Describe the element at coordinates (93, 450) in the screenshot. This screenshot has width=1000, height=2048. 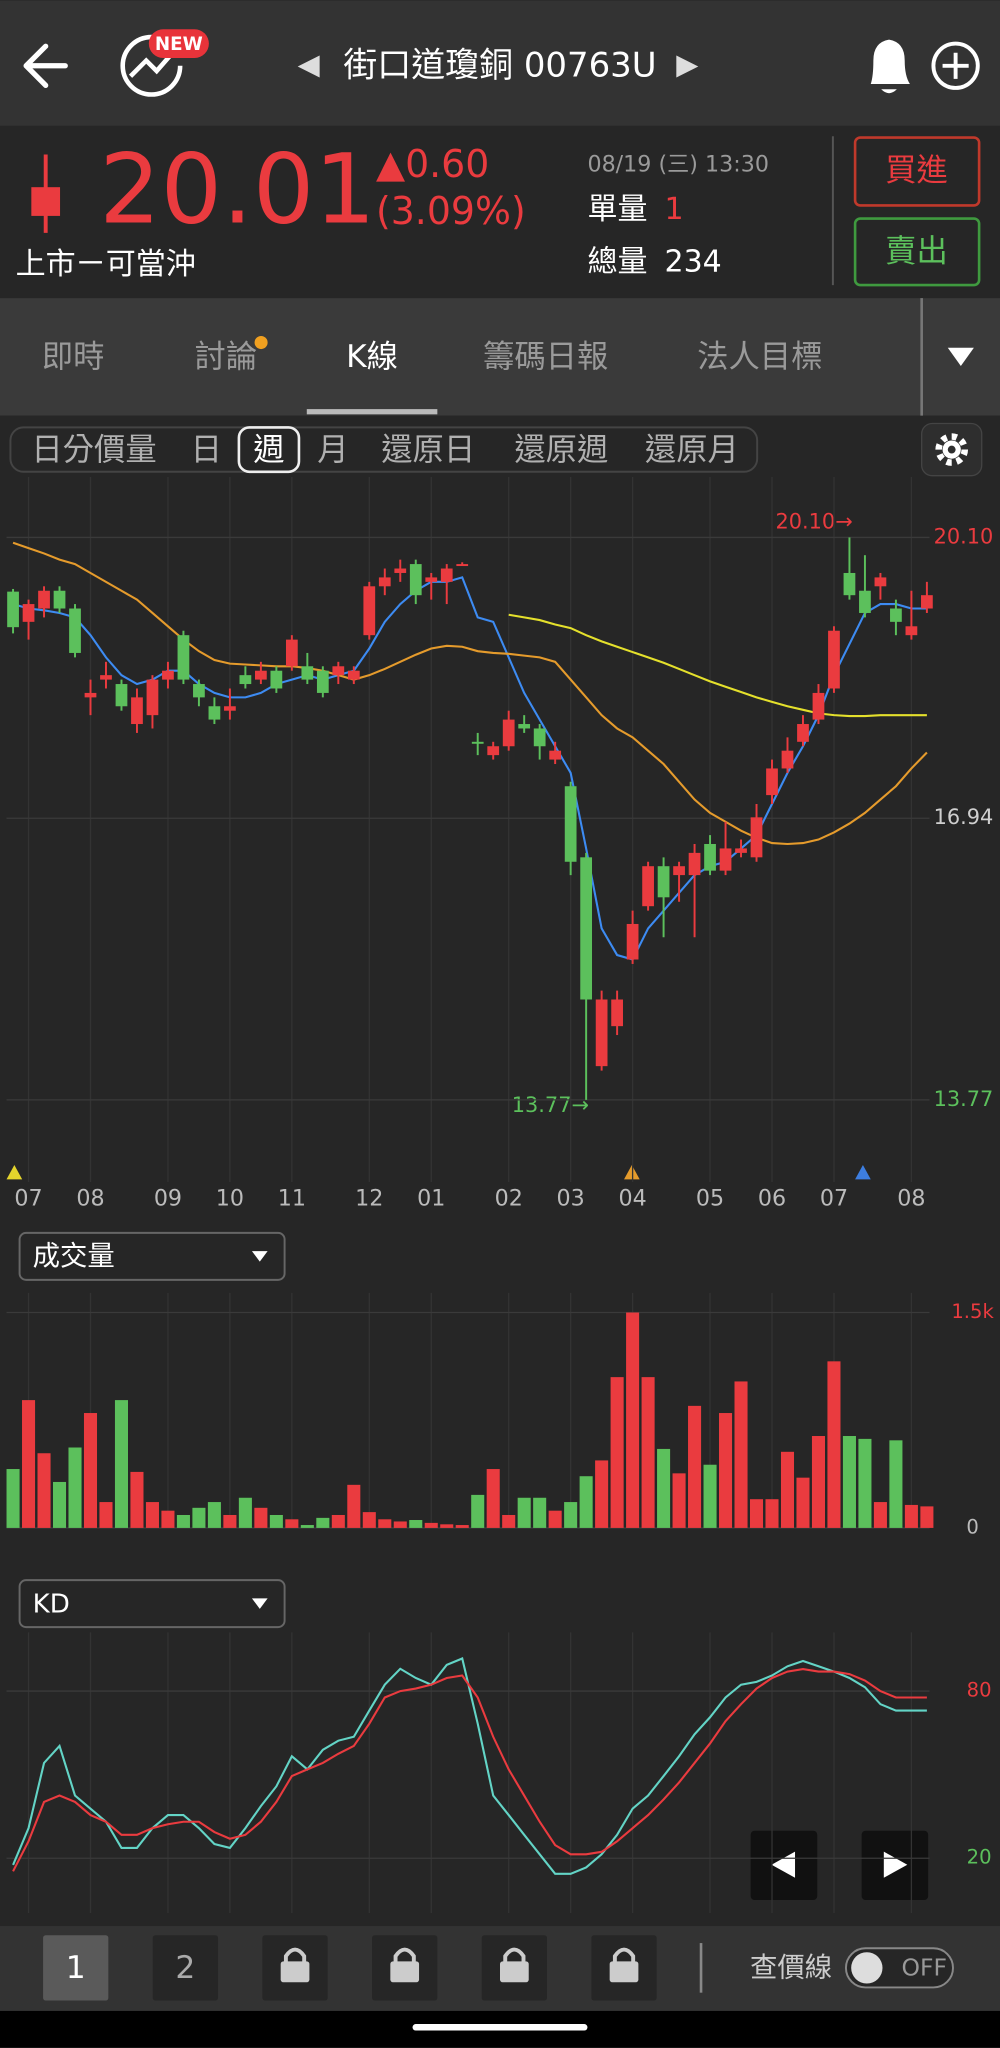
I see `period-option: 日分價量` at that location.